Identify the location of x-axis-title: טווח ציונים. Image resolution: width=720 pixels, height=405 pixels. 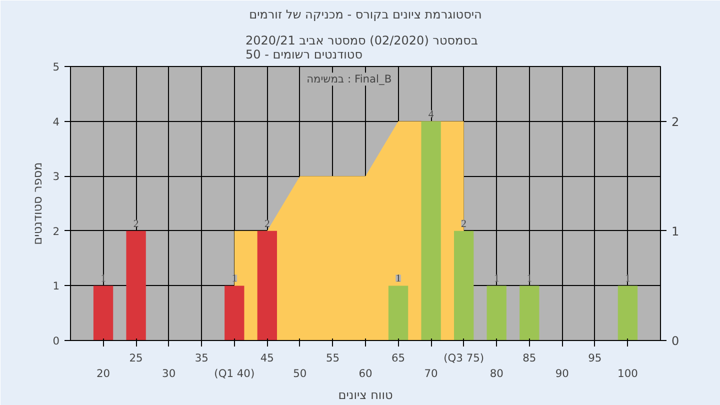
(365, 395).